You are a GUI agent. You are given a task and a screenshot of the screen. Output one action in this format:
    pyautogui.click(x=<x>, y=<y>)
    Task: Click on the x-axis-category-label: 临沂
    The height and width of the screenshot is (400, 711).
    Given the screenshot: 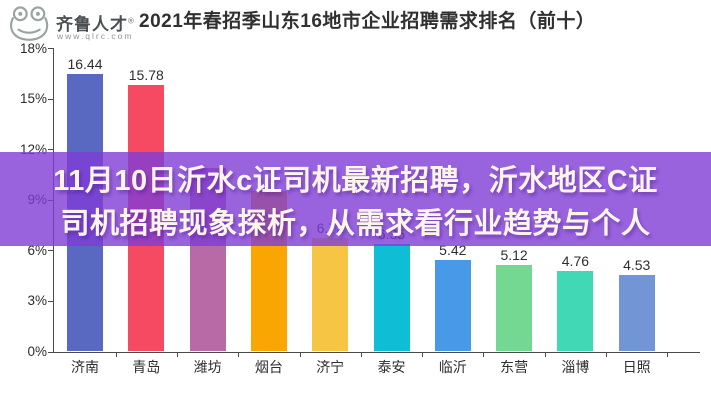 What is the action you would take?
    pyautogui.click(x=452, y=366)
    